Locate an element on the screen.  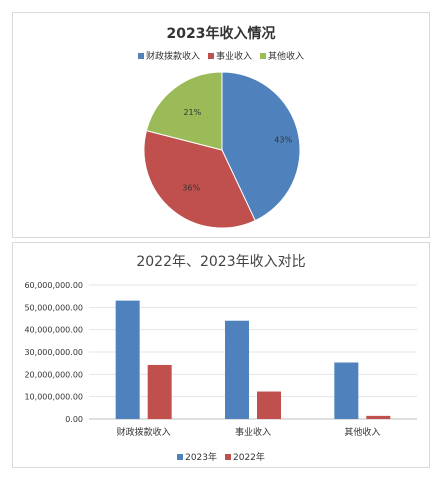
bar-legend-label: 2023年 is located at coordinates (201, 458).